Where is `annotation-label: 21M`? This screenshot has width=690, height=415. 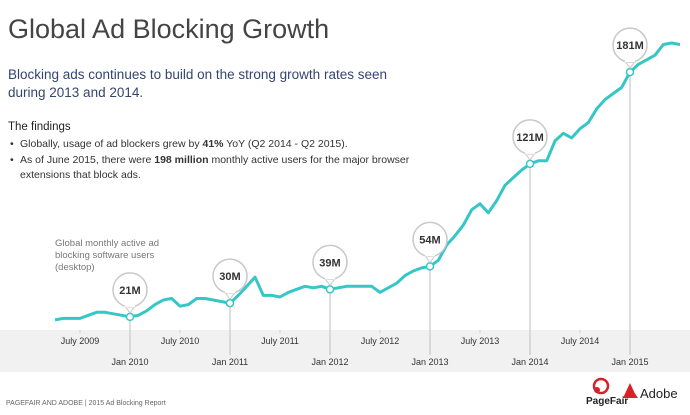 annotation-label: 21M is located at coordinates (129, 291).